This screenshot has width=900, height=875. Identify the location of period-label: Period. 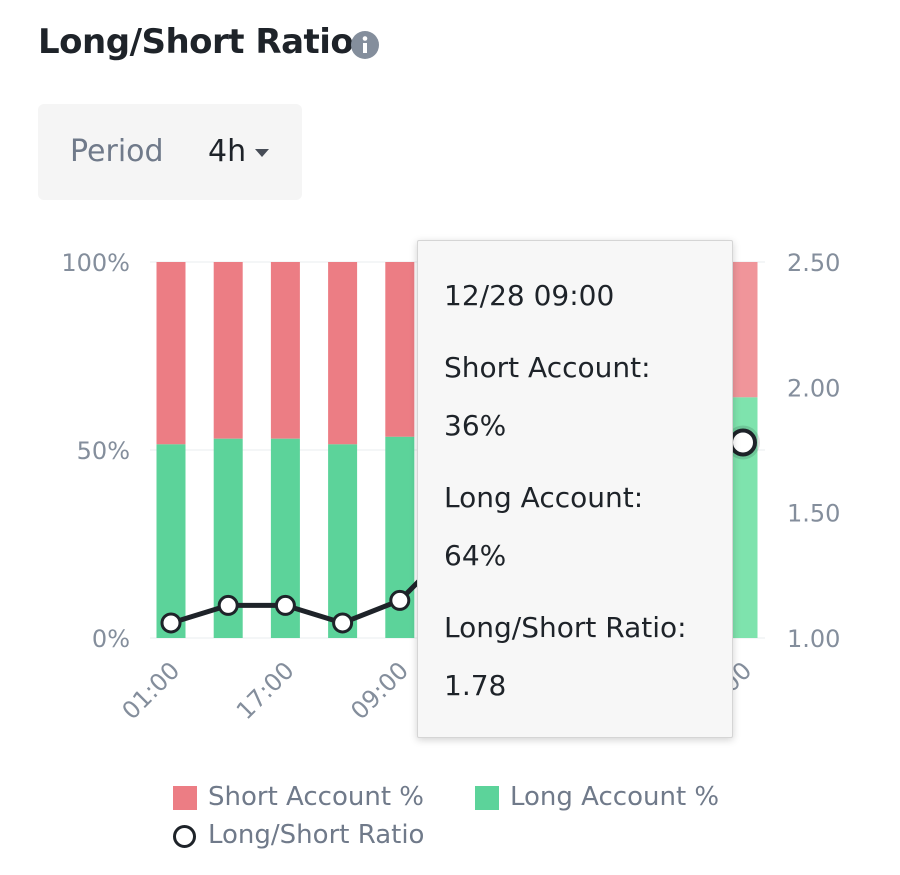
(117, 151).